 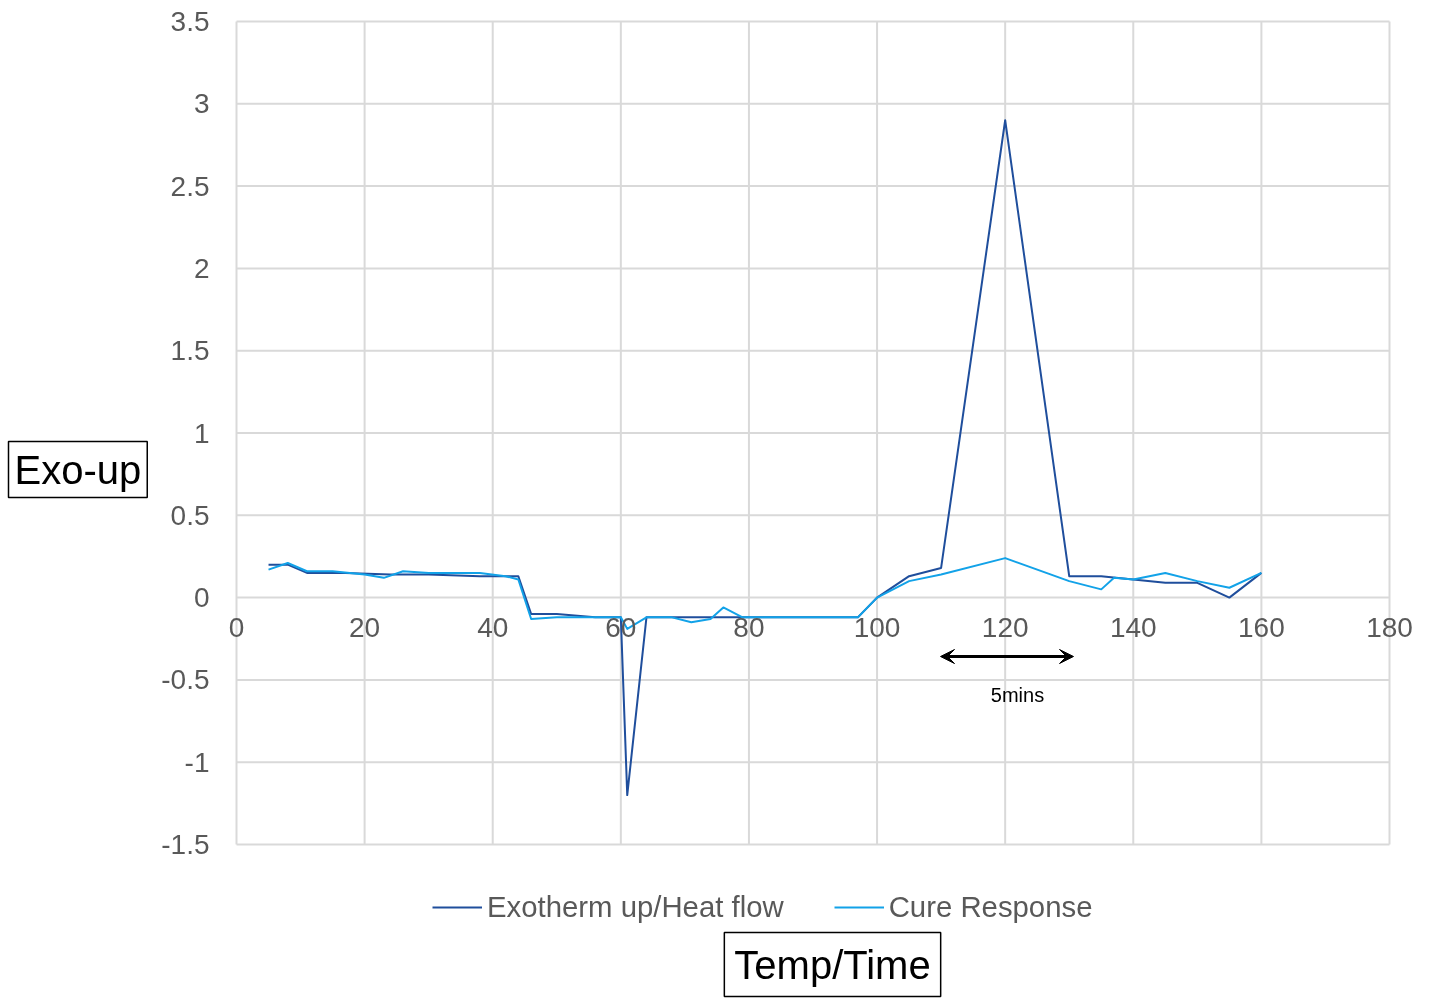 I want to click on legend-label: Cure Response, so click(x=990, y=907).